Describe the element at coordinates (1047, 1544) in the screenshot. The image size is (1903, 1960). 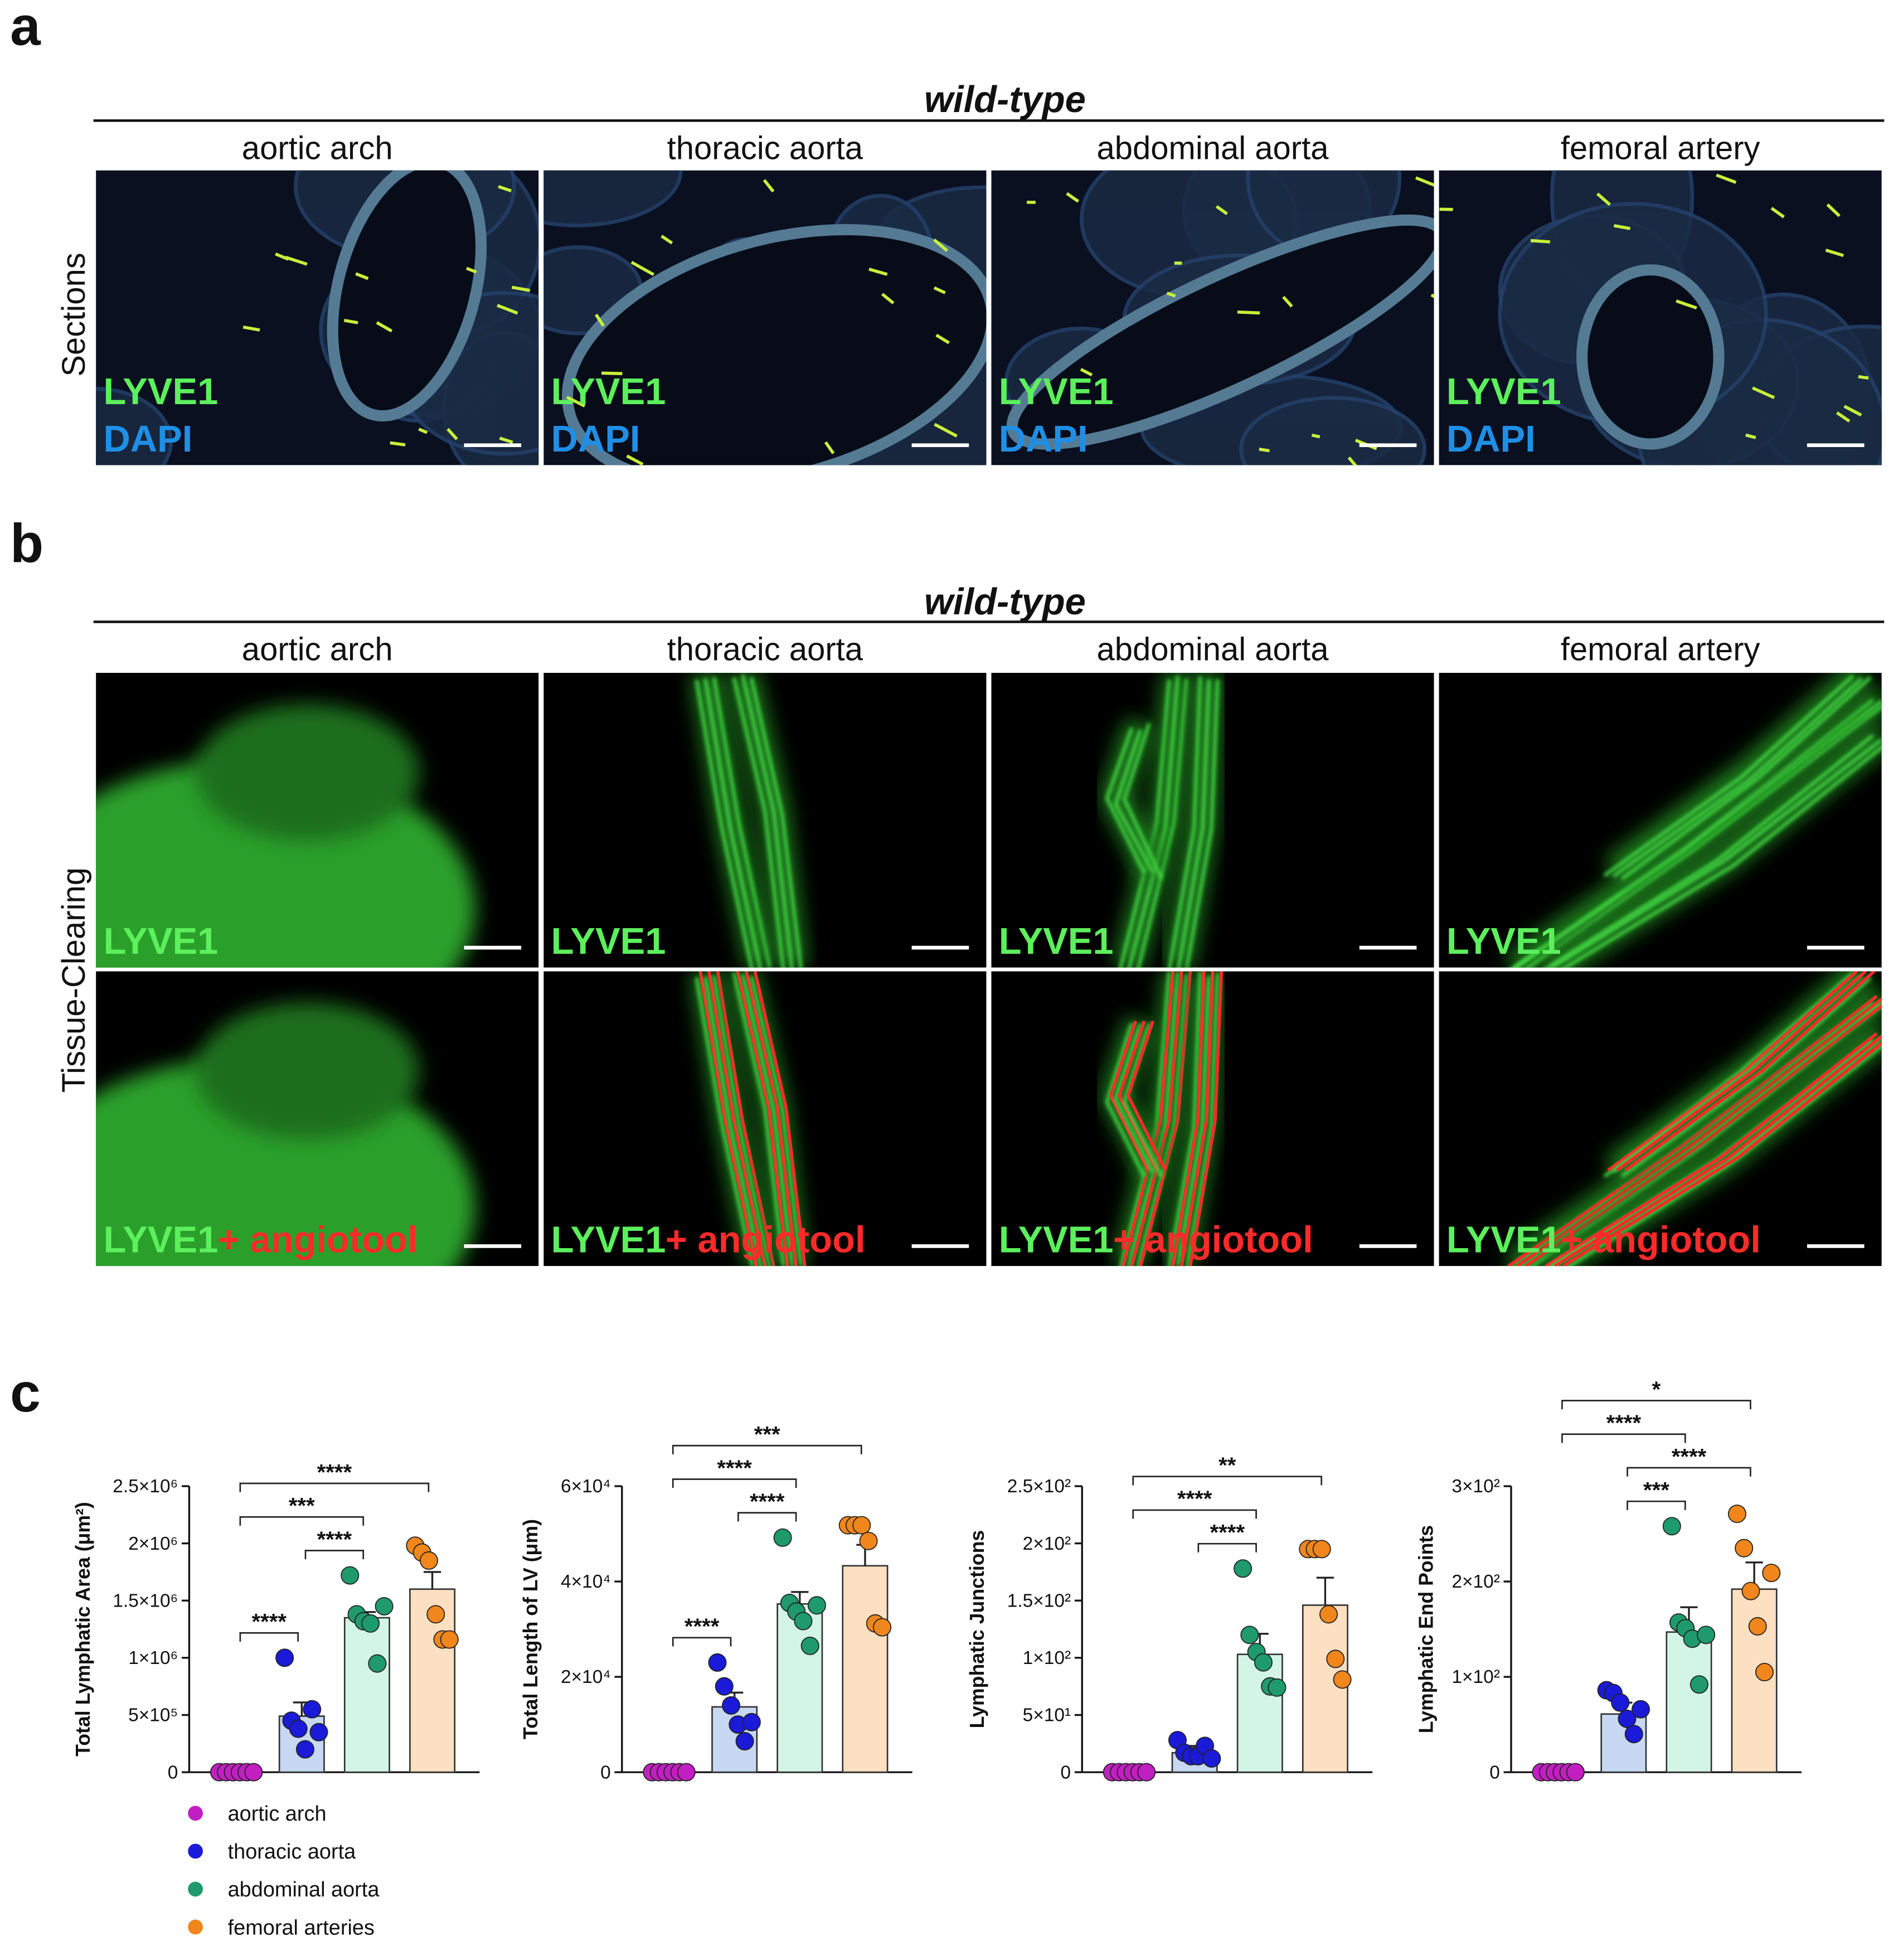
I see `y-tick-label: 2×10²` at that location.